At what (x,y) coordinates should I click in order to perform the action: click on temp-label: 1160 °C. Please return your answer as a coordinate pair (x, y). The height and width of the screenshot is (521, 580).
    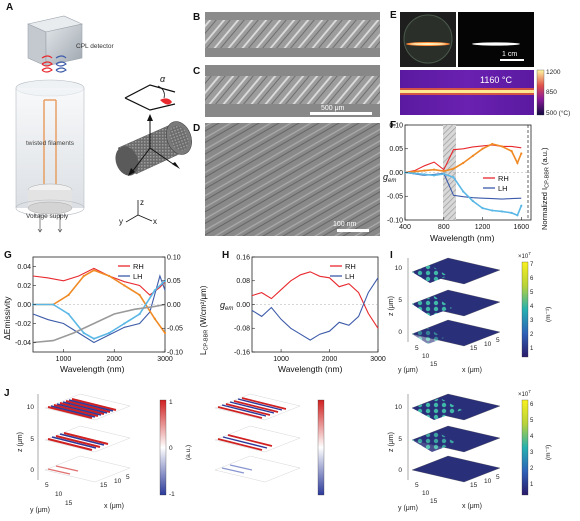
    Looking at the image, I should click on (496, 80).